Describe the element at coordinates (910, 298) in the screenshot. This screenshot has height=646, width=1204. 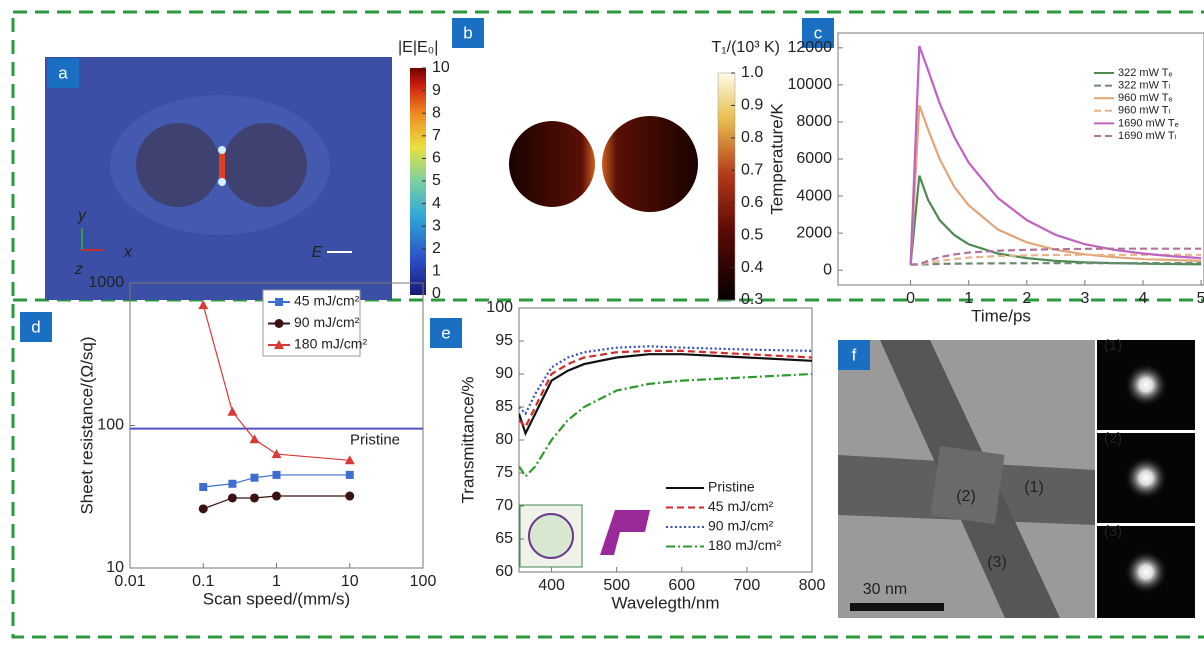
I see `x-tick-label: 0` at that location.